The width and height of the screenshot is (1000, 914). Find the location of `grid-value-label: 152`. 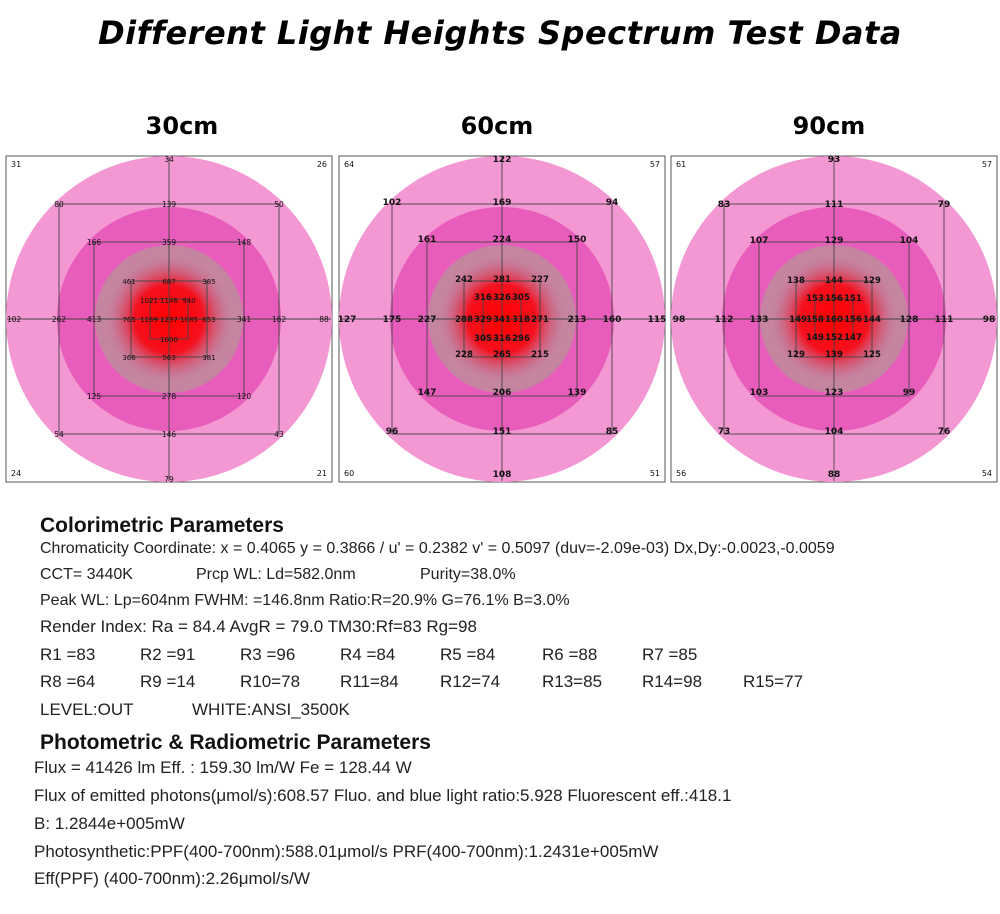

grid-value-label: 152 is located at coordinates (834, 338).